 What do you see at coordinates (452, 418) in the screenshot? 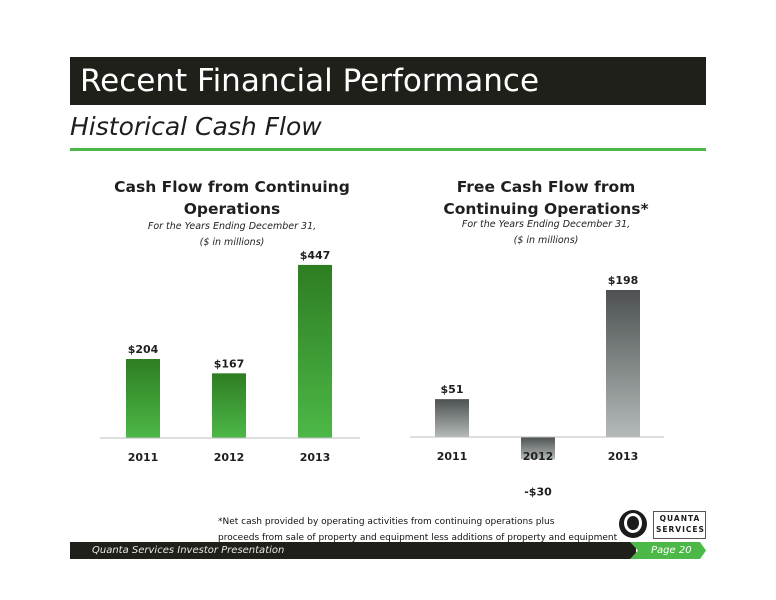
I see `chart2-bar-2011` at bounding box center [452, 418].